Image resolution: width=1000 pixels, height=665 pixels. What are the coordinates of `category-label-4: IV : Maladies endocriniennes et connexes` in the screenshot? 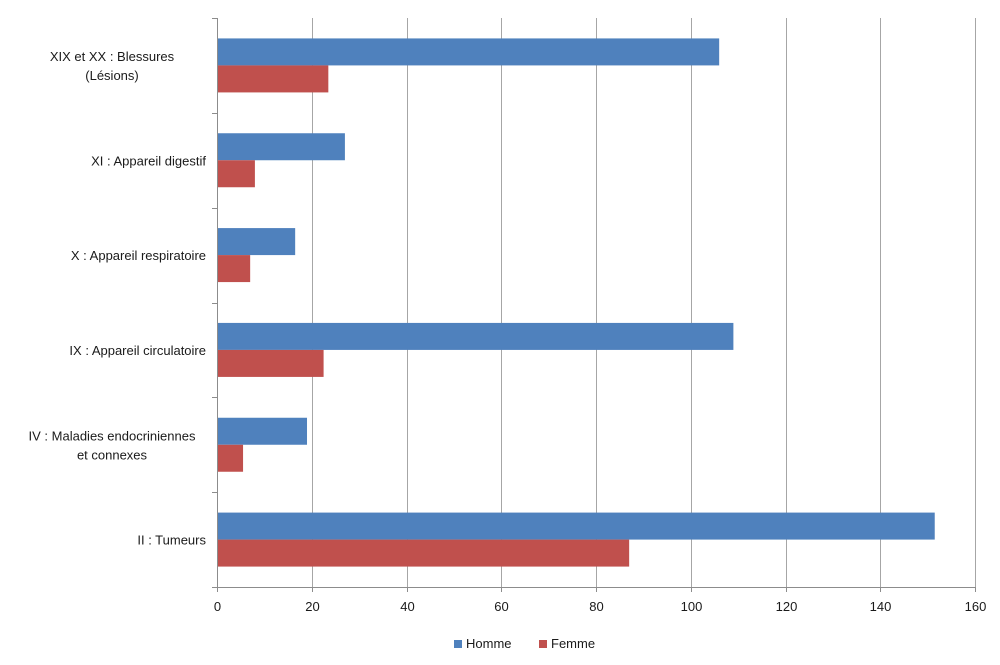 It's located at (112, 445).